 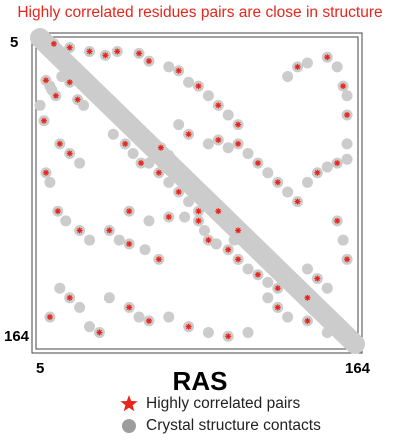 What do you see at coordinates (129, 404) in the screenshot?
I see `red-star-icon` at bounding box center [129, 404].